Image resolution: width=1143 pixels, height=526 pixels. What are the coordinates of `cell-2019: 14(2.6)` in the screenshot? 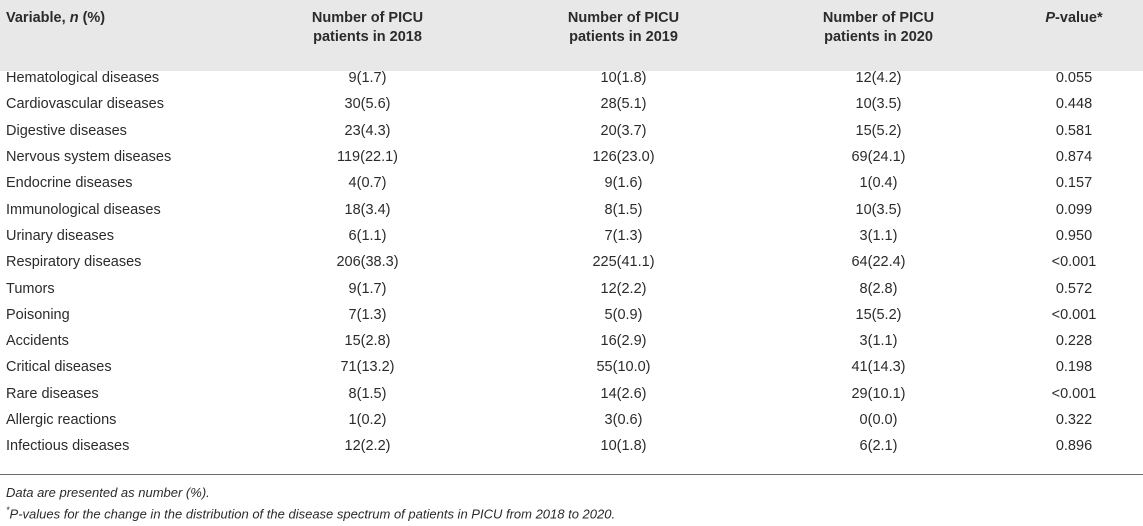 It's located at (623, 393).